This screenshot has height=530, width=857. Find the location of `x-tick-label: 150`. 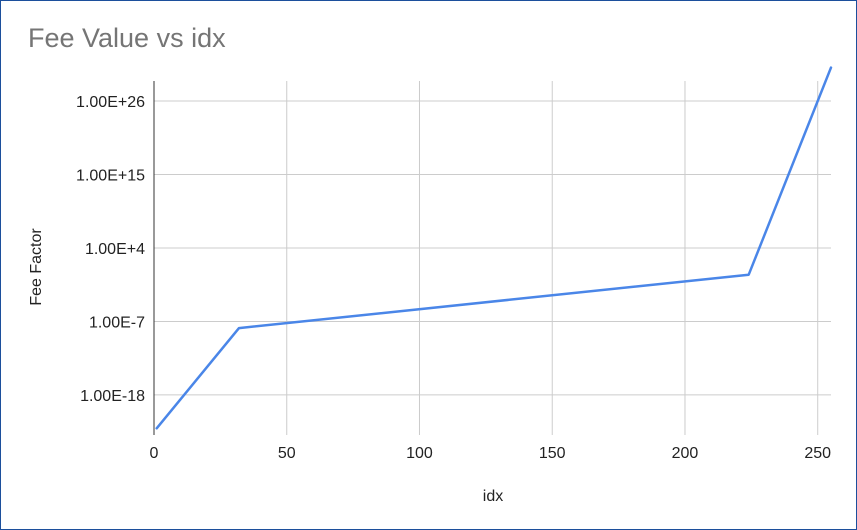

x-tick-label: 150 is located at coordinates (552, 453).